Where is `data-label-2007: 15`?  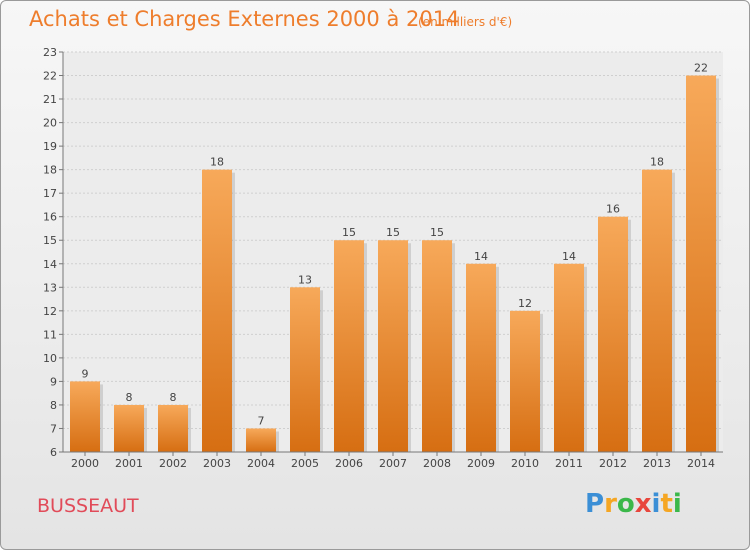 data-label-2007: 15 is located at coordinates (393, 232).